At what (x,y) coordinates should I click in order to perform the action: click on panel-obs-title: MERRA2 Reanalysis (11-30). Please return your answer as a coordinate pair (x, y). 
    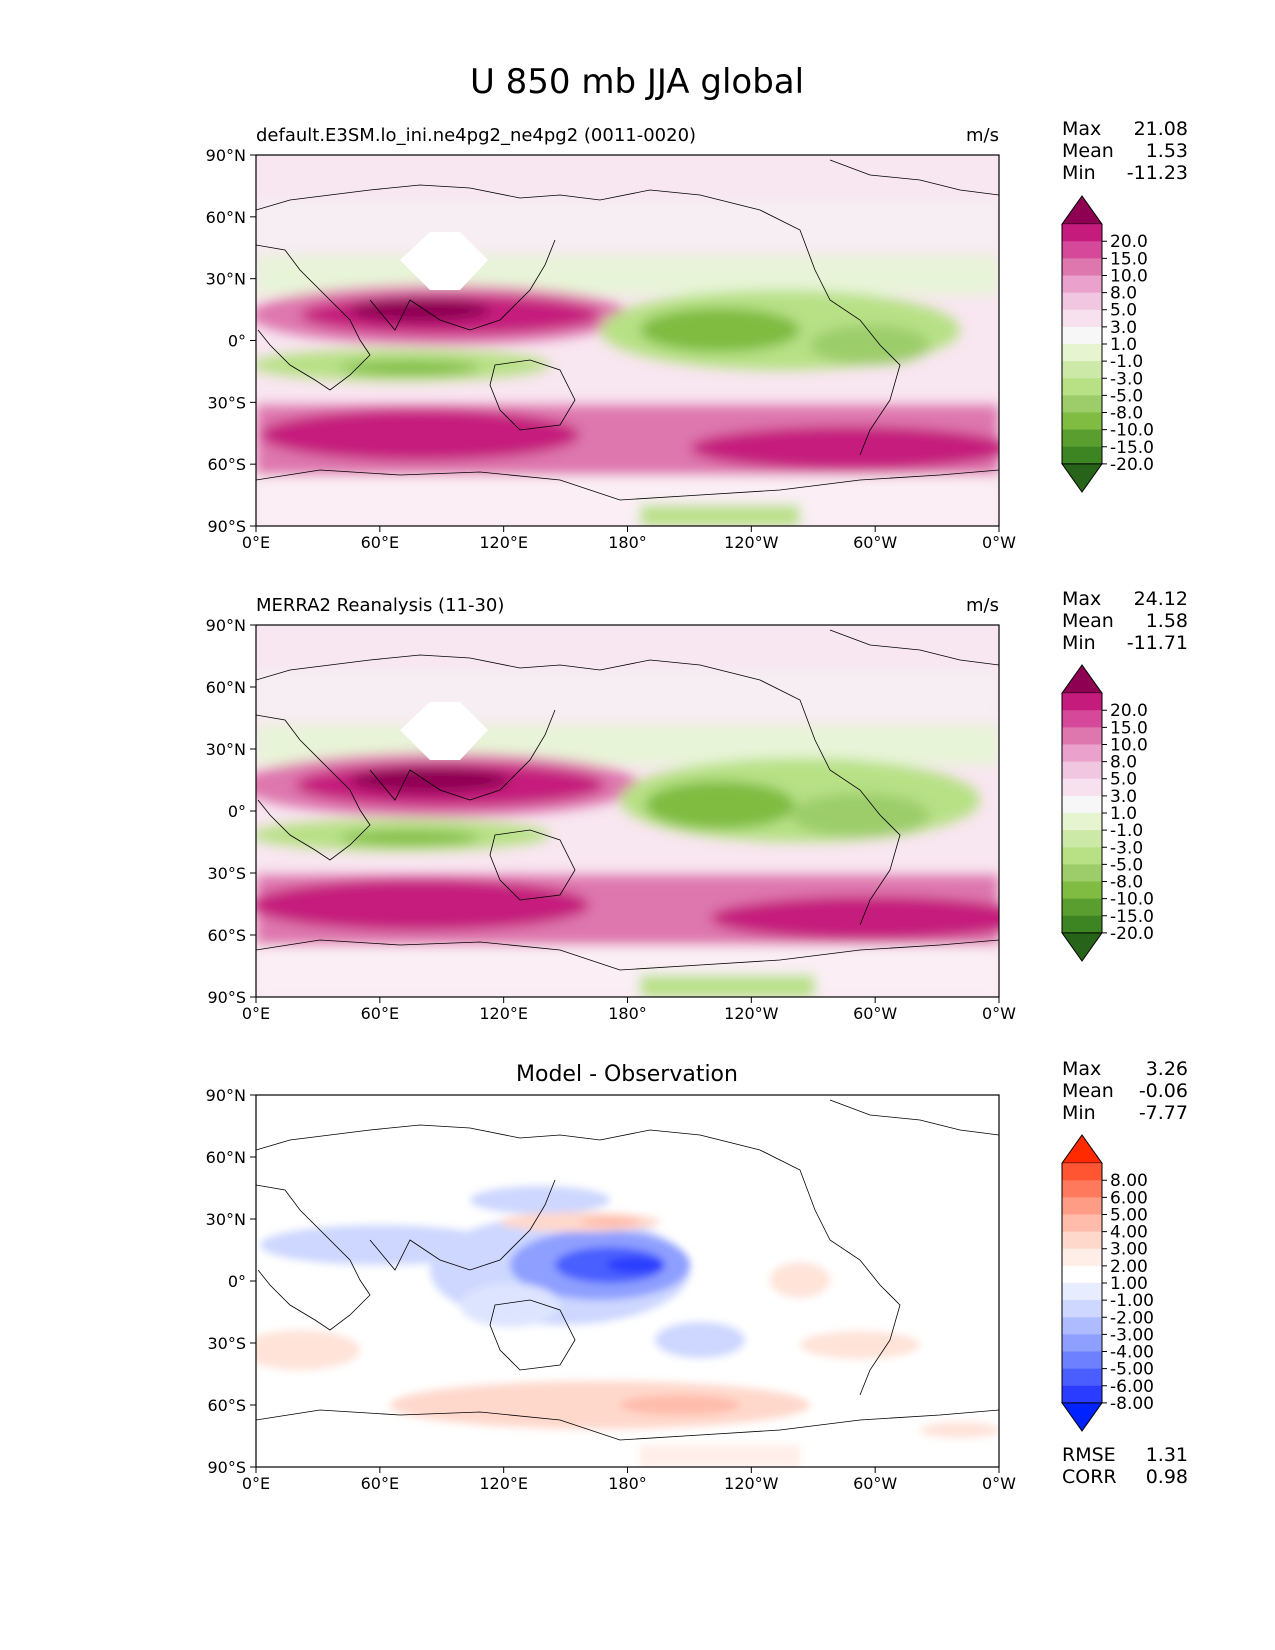
    Looking at the image, I should click on (380, 605).